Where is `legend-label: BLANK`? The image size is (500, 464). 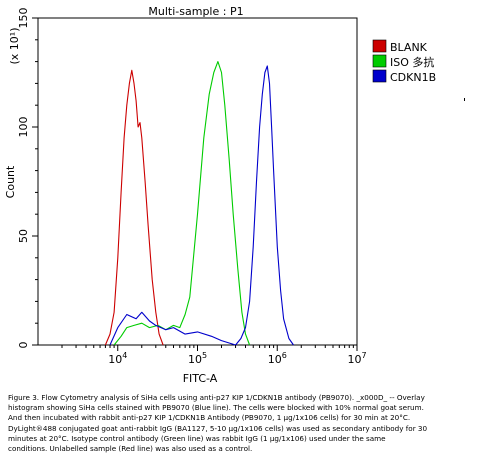 legend-label: BLANK is located at coordinates (409, 47).